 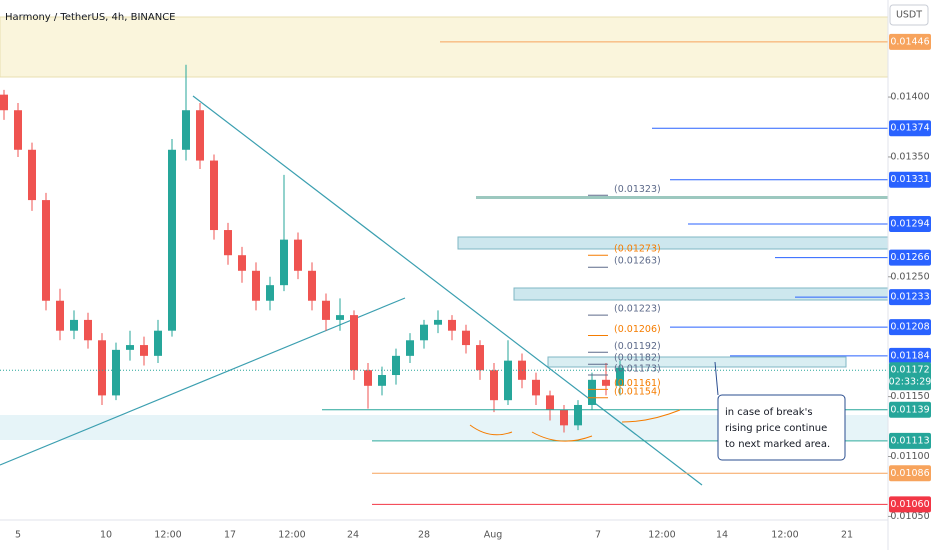 I want to click on countdown-label: 02:33:29, so click(x=910, y=382).